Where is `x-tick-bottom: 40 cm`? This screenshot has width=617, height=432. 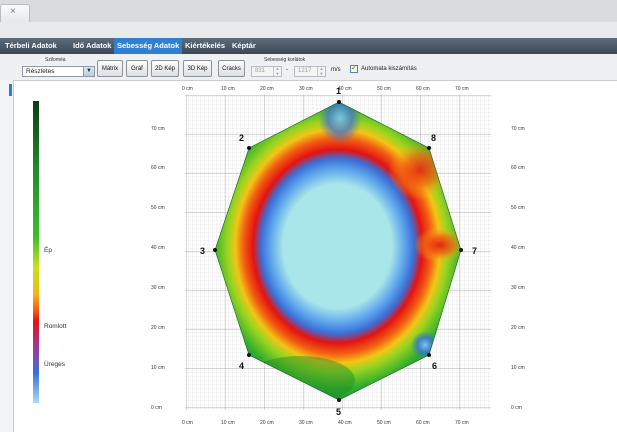 x-tick-bottom: 40 cm is located at coordinates (345, 423).